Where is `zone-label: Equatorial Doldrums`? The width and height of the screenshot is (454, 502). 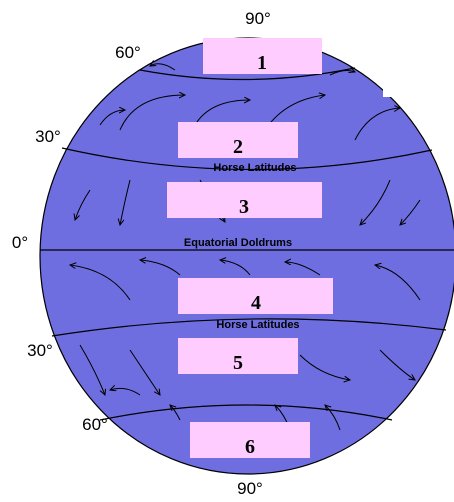
zone-label: Equatorial Doldrums is located at coordinates (238, 243).